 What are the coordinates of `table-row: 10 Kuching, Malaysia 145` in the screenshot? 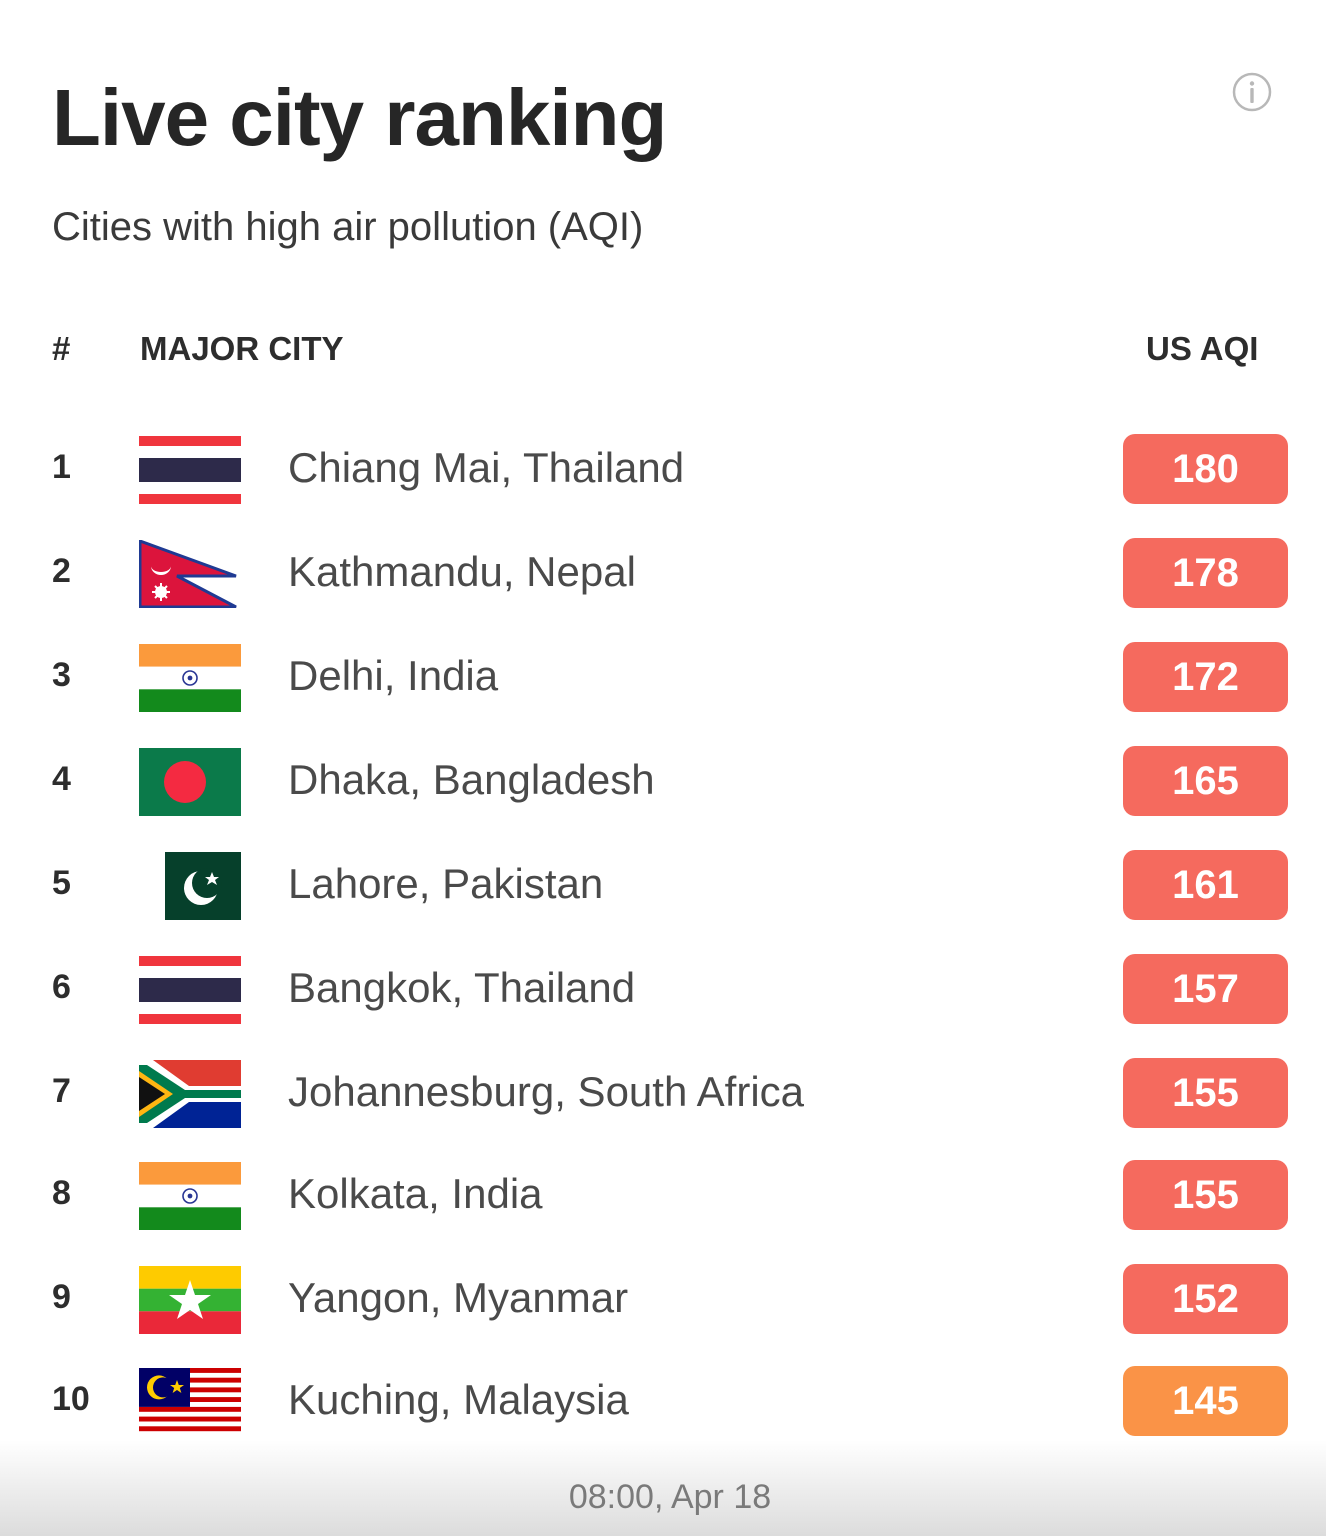 It's located at (663, 1402).